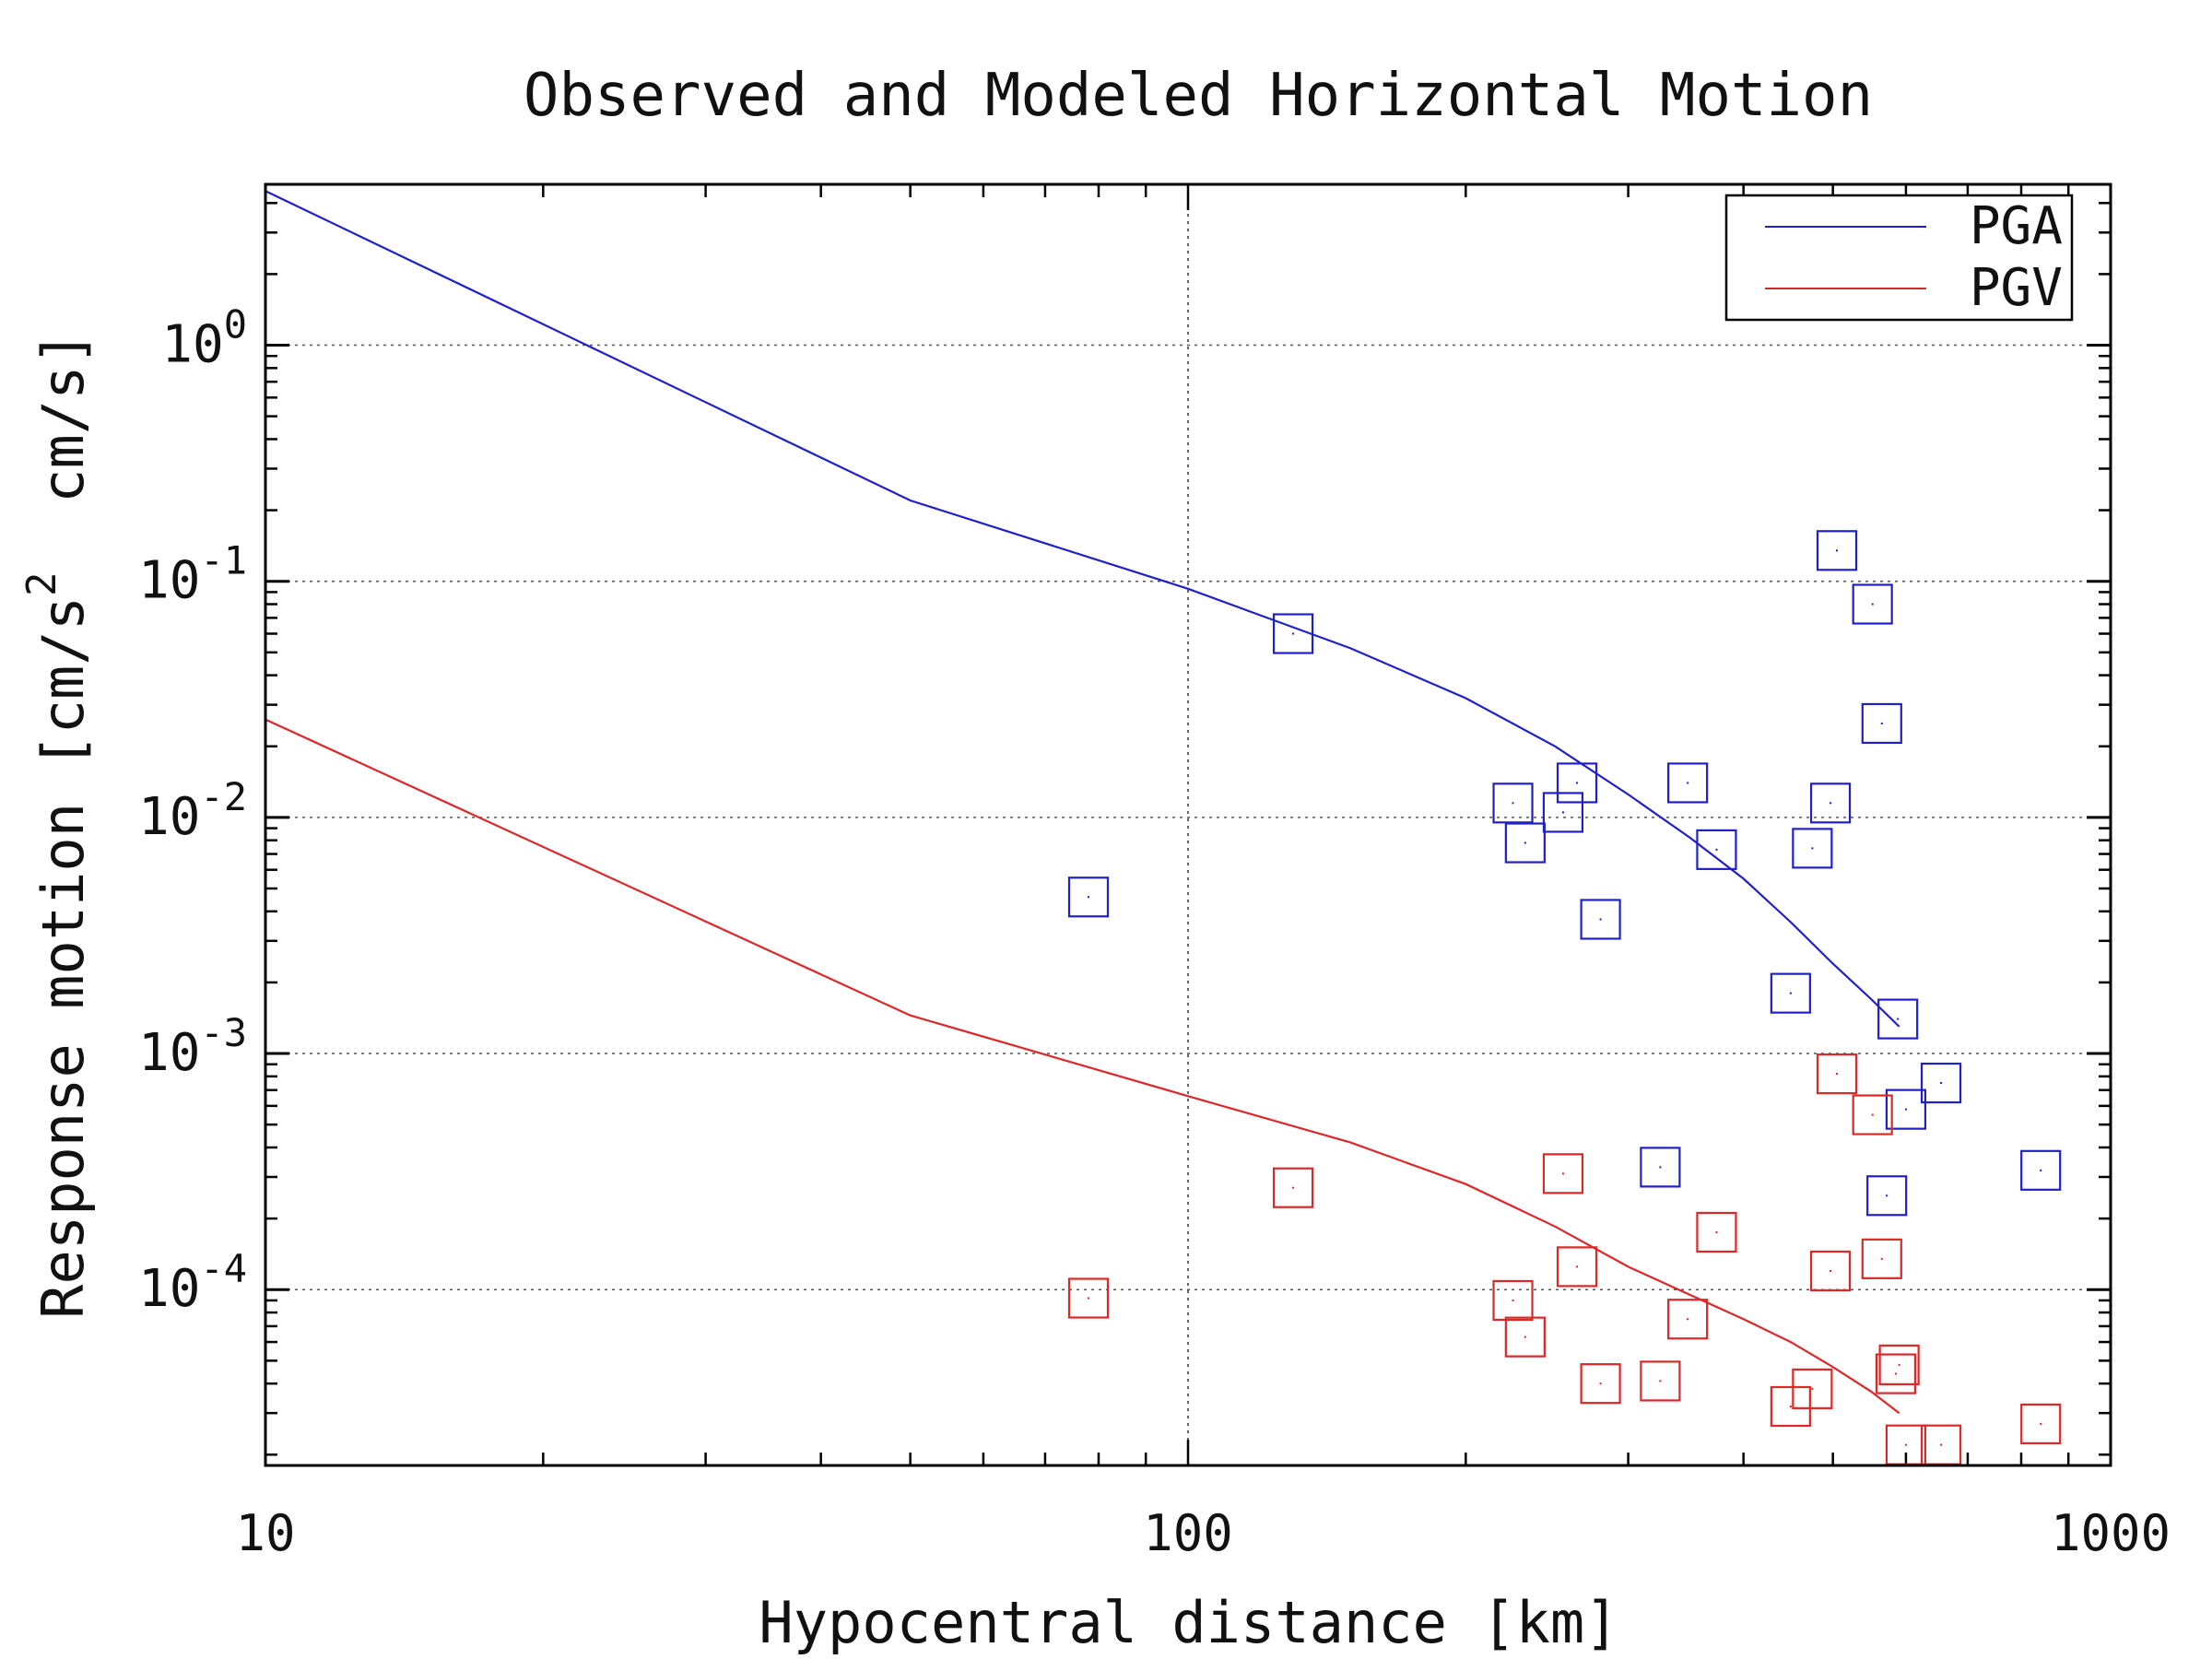 This screenshot has width=2212, height=1659. I want to click on y-tick-exponent: -4, so click(223, 1268).